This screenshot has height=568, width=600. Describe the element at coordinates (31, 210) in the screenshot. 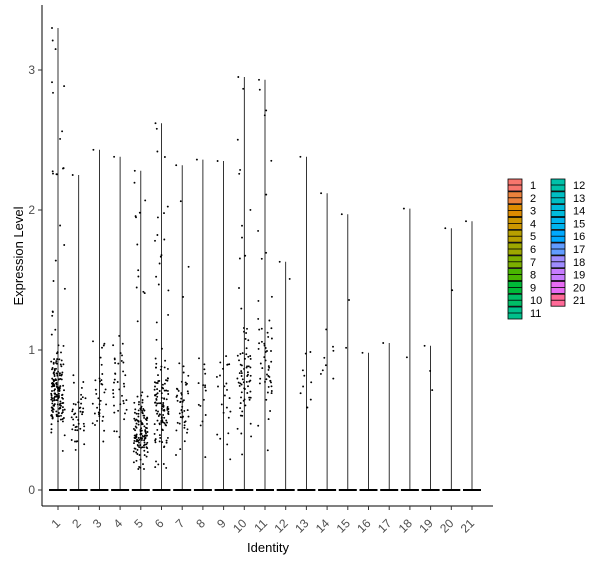

I see `y-tick-label: 2` at that location.